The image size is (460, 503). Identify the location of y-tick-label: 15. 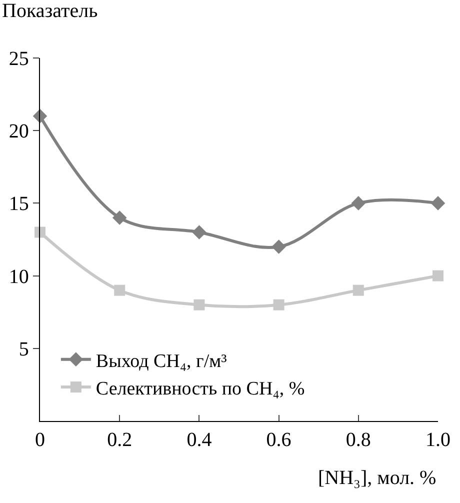
(18, 204).